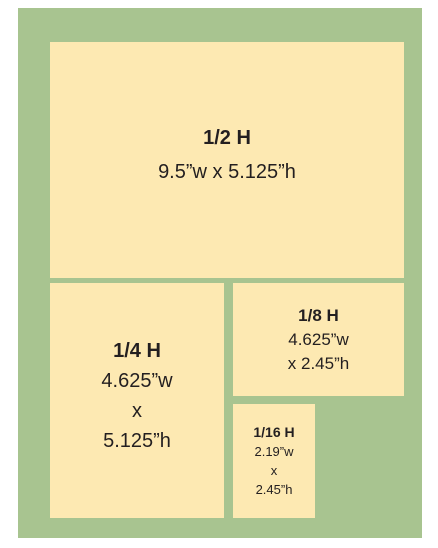 The height and width of the screenshot is (548, 438). I want to click on ad-box: 1/16 H 2.19”w x 2.45”h, so click(274, 461).